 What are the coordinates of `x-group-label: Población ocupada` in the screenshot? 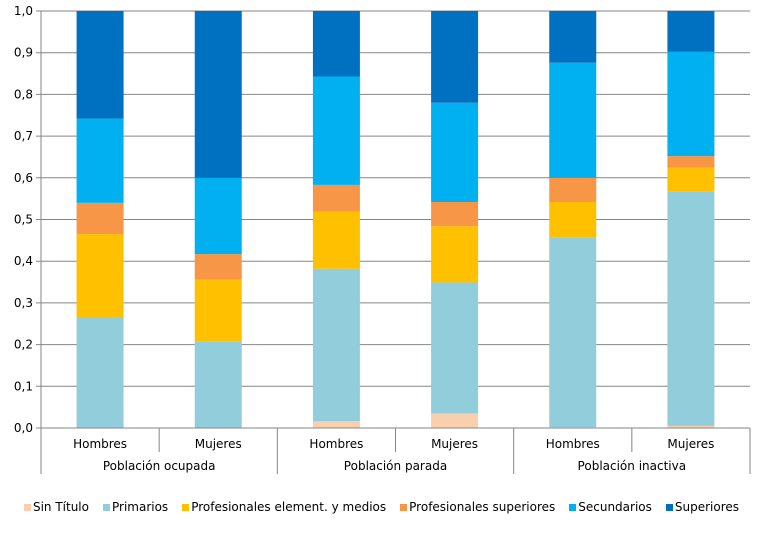 It's located at (159, 466).